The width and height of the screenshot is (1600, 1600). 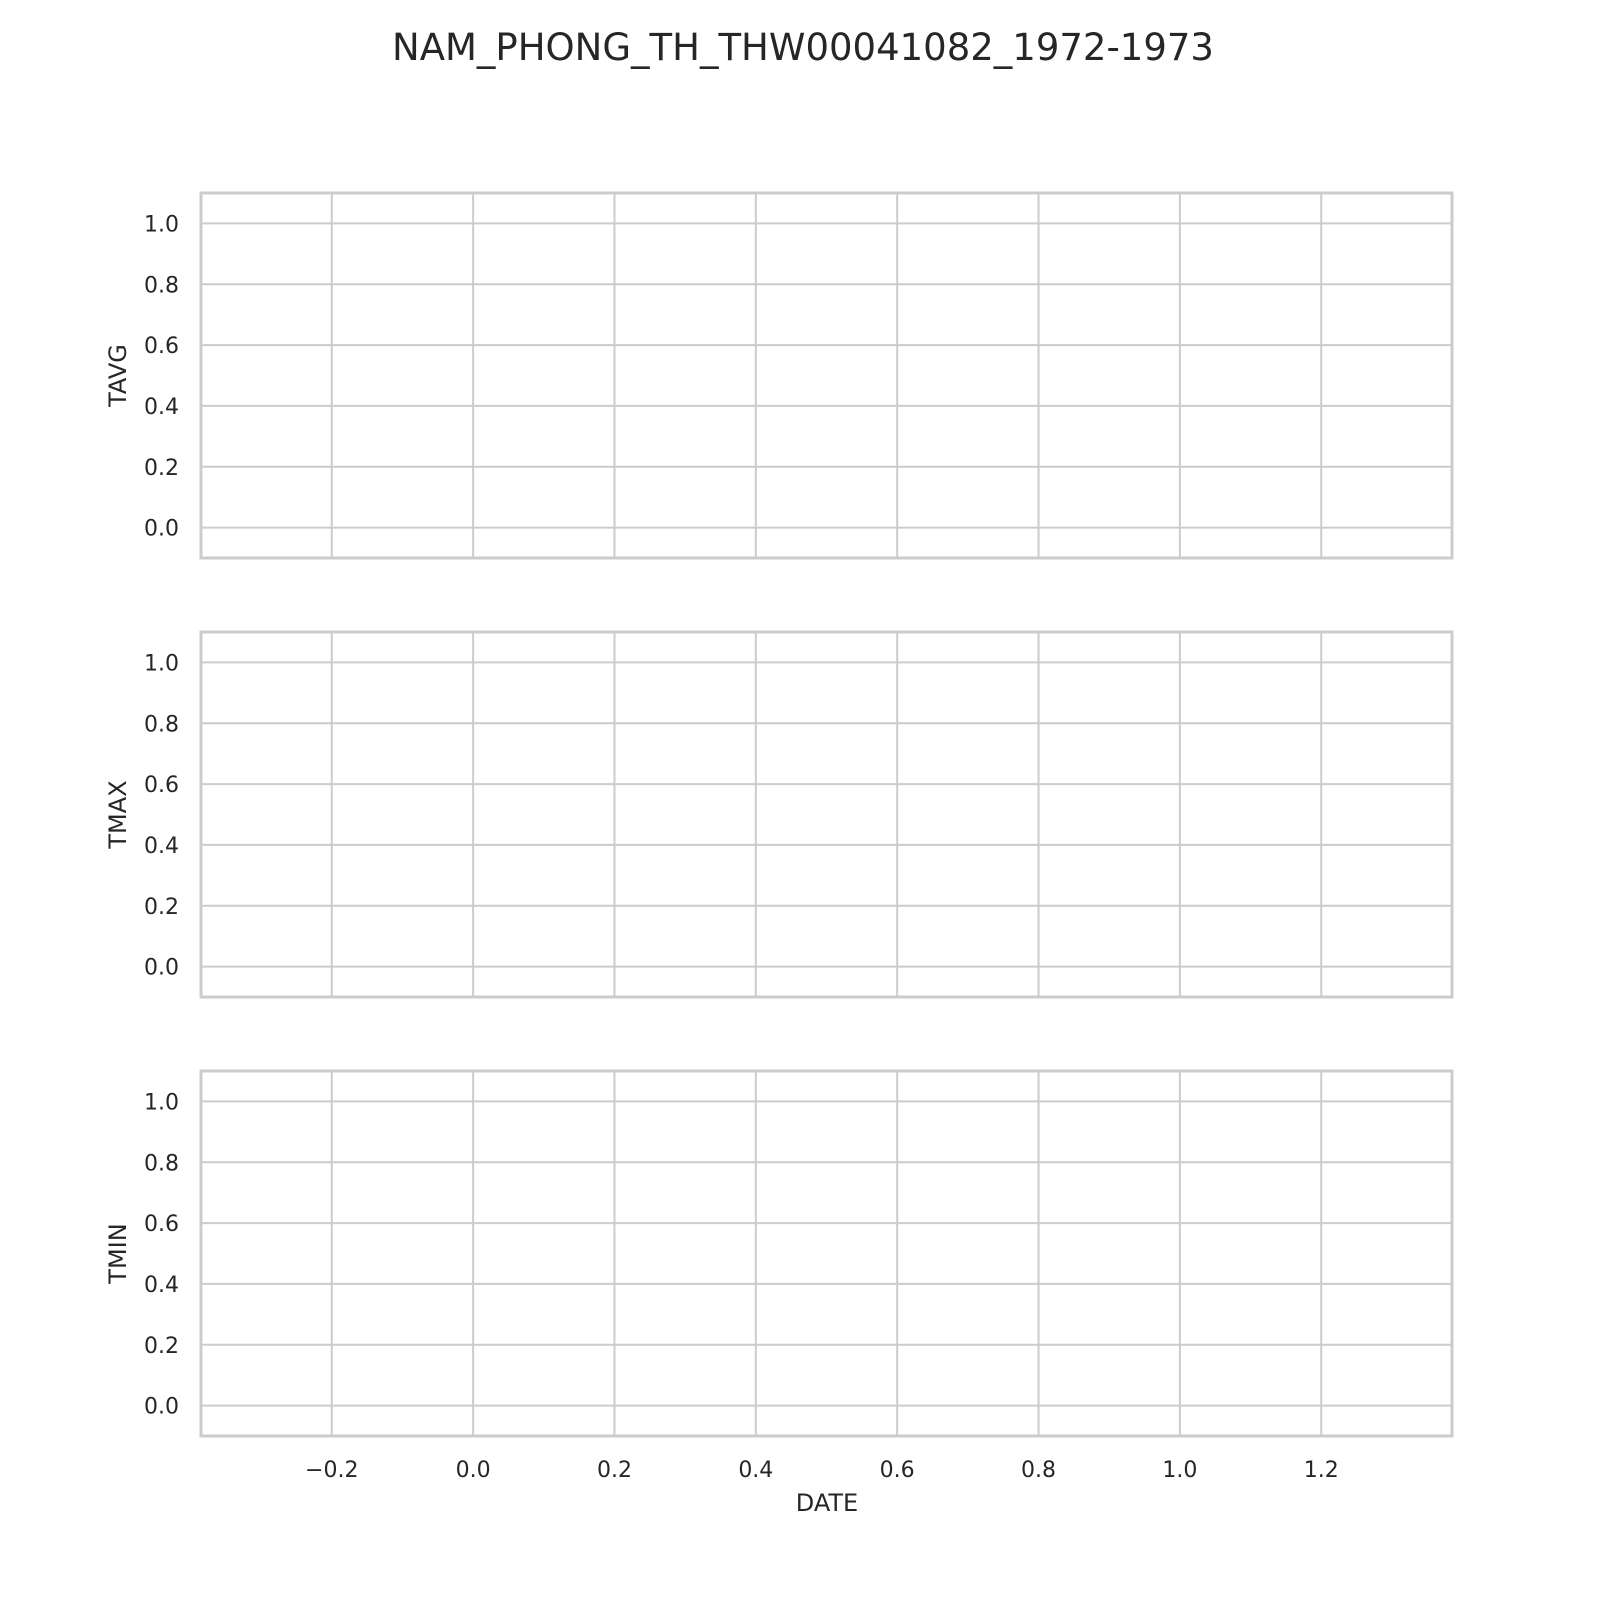 What do you see at coordinates (614, 1470) in the screenshot?
I see `x-tick-label: 0.2` at bounding box center [614, 1470].